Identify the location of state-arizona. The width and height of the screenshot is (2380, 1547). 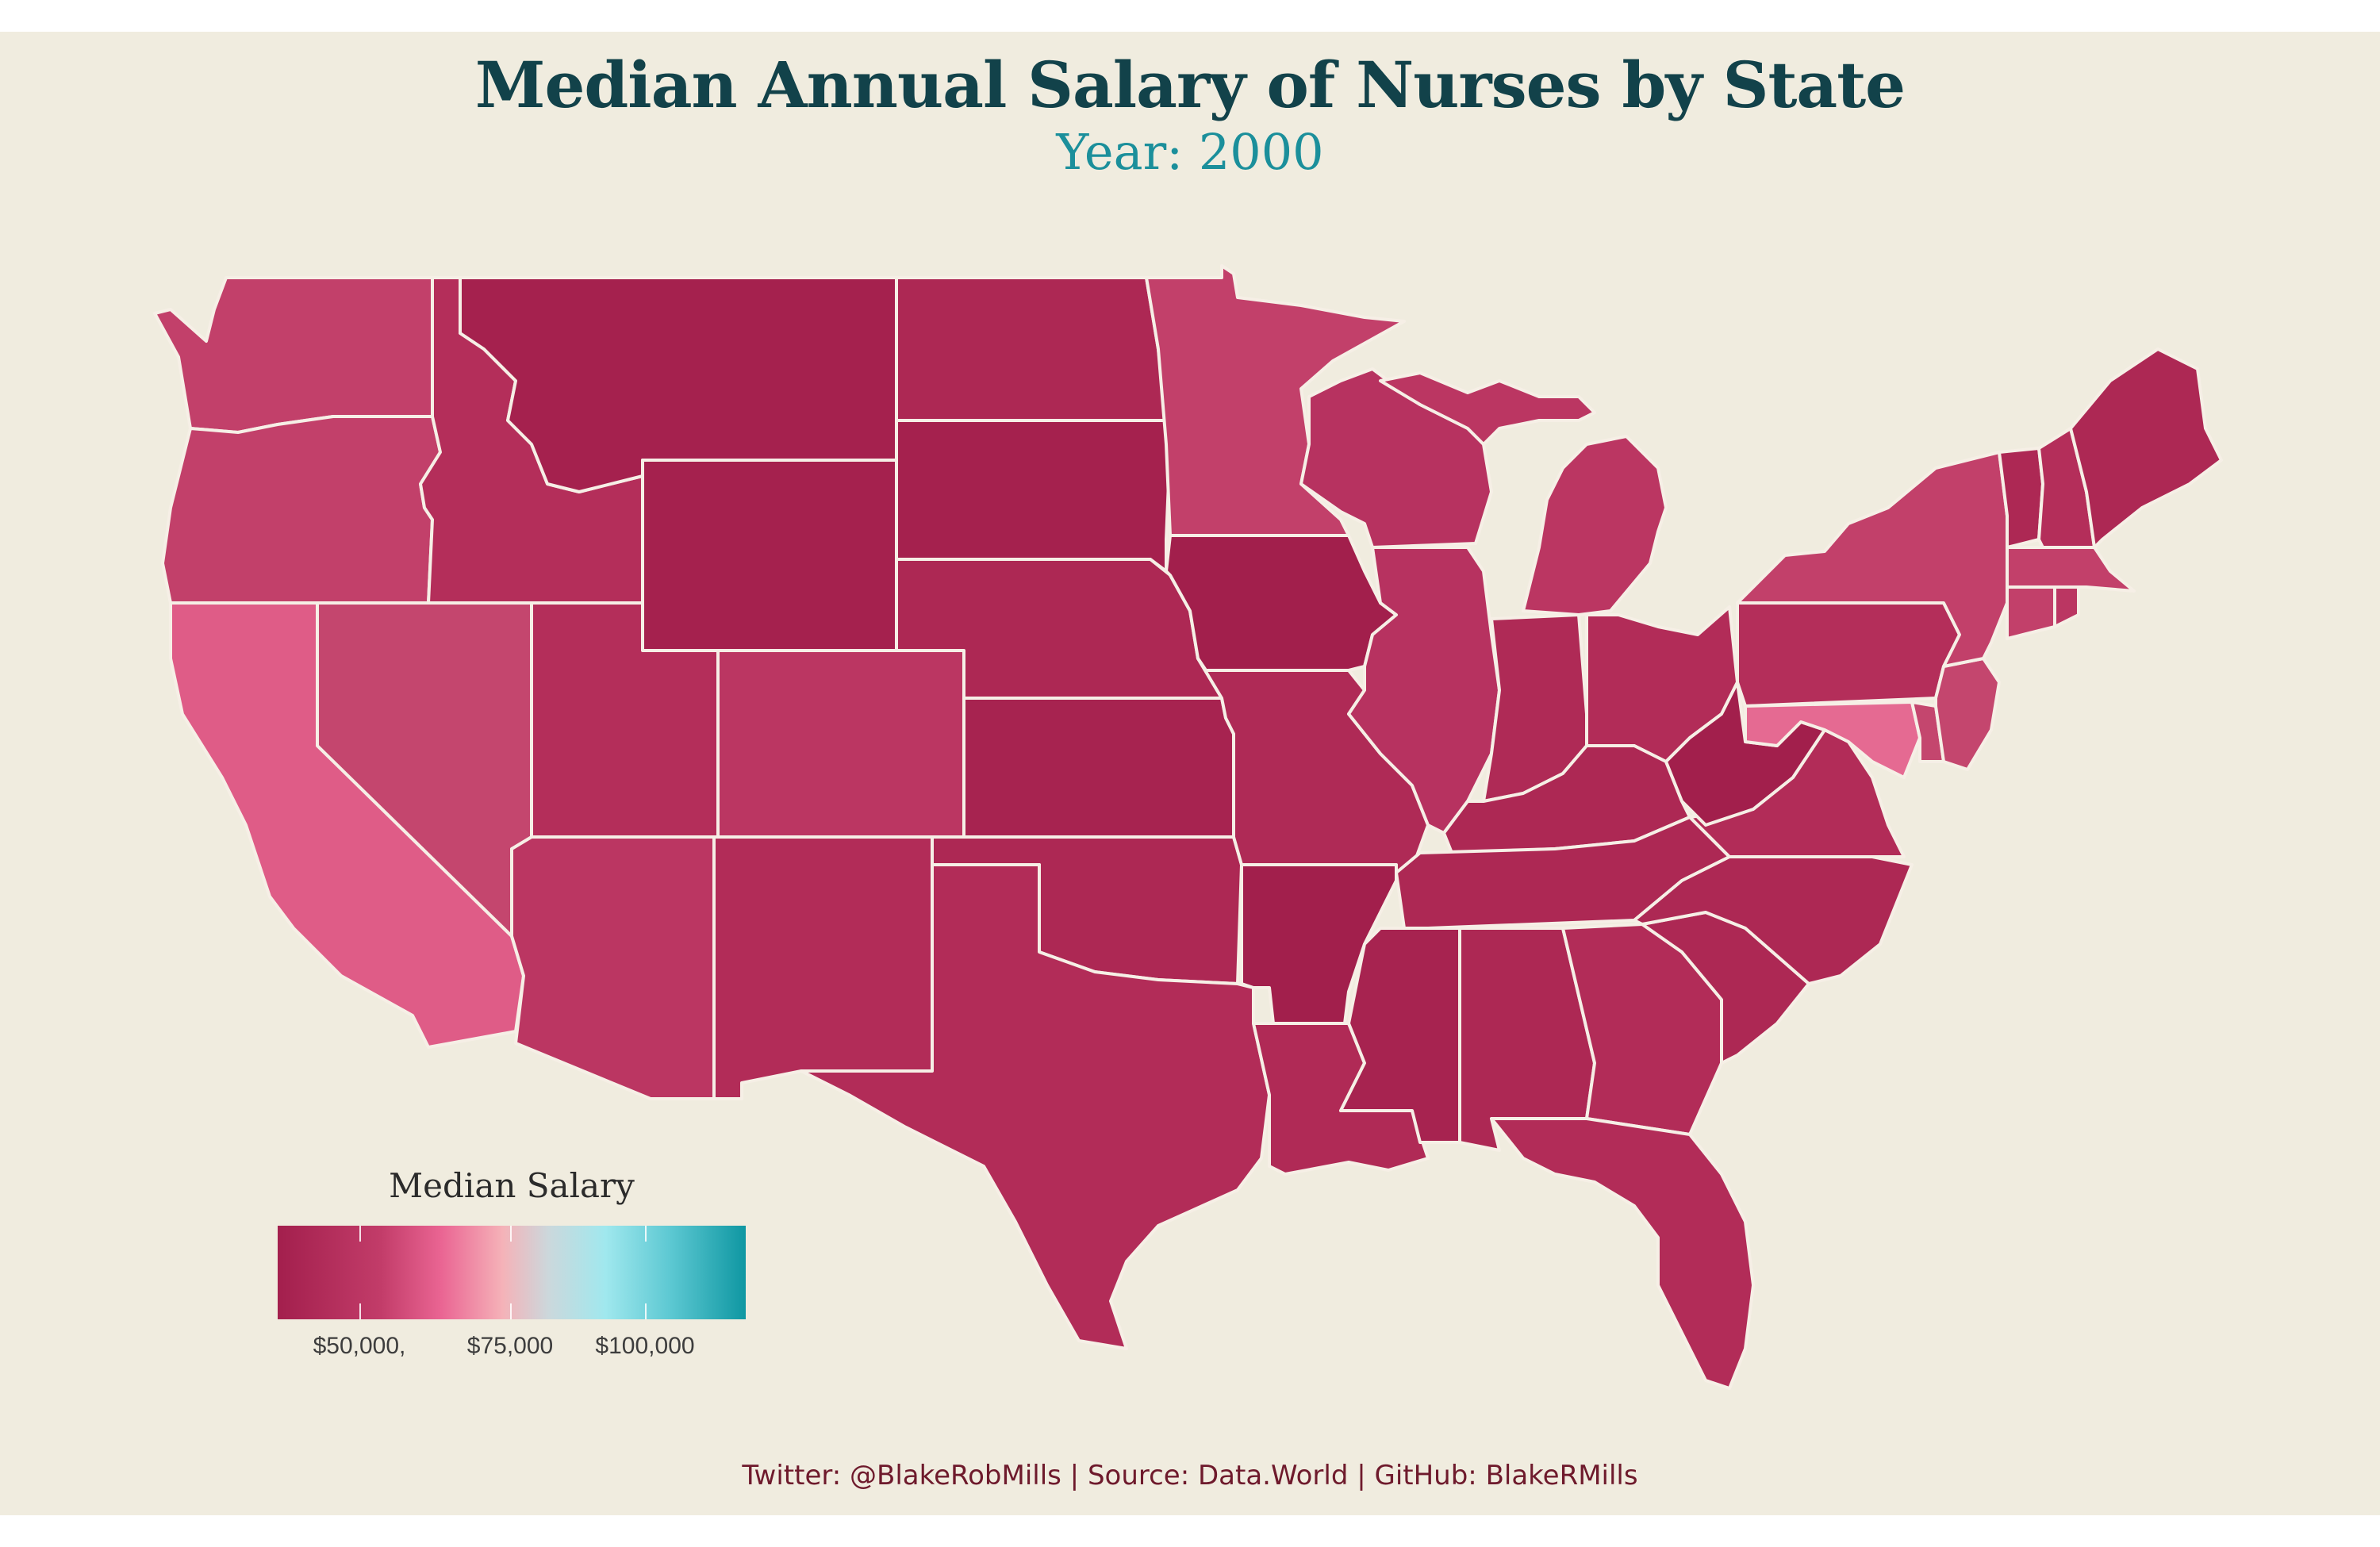
(613, 967).